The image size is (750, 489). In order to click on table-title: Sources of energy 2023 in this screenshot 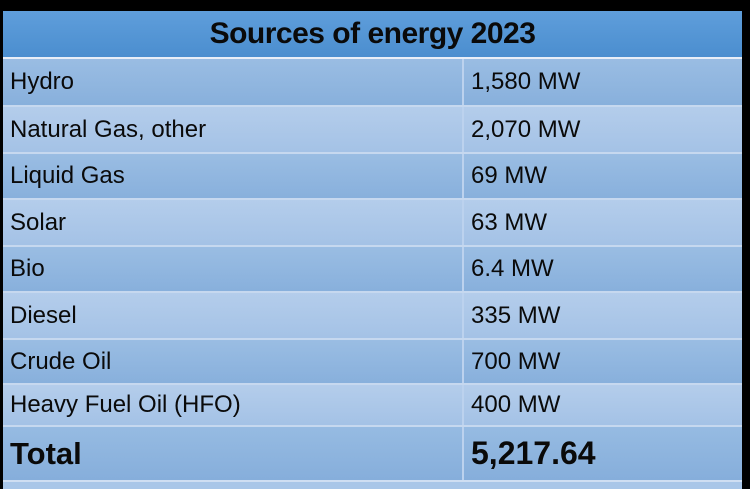, I will do `click(372, 33)`.